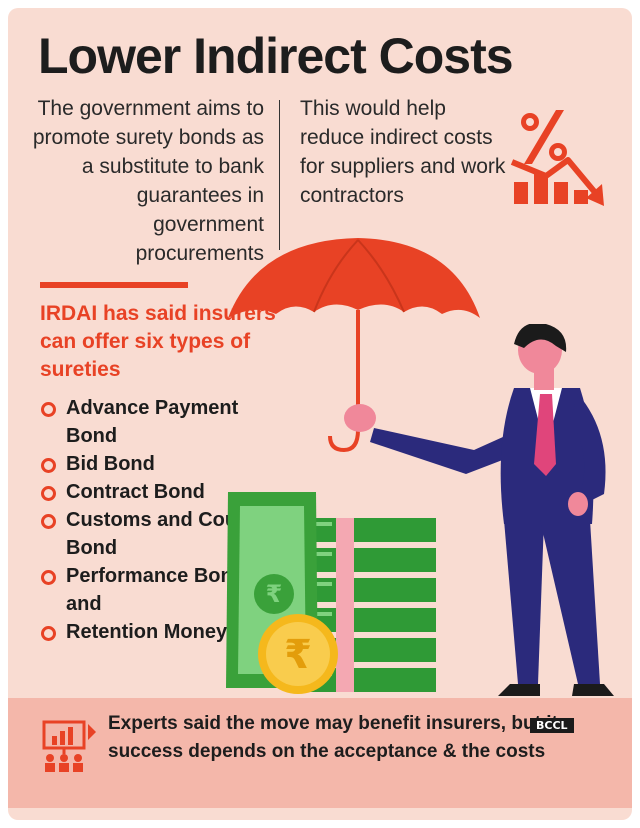 The image size is (640, 828). Describe the element at coordinates (369, 605) in the screenshot. I see `rupee-notes-stack` at that location.